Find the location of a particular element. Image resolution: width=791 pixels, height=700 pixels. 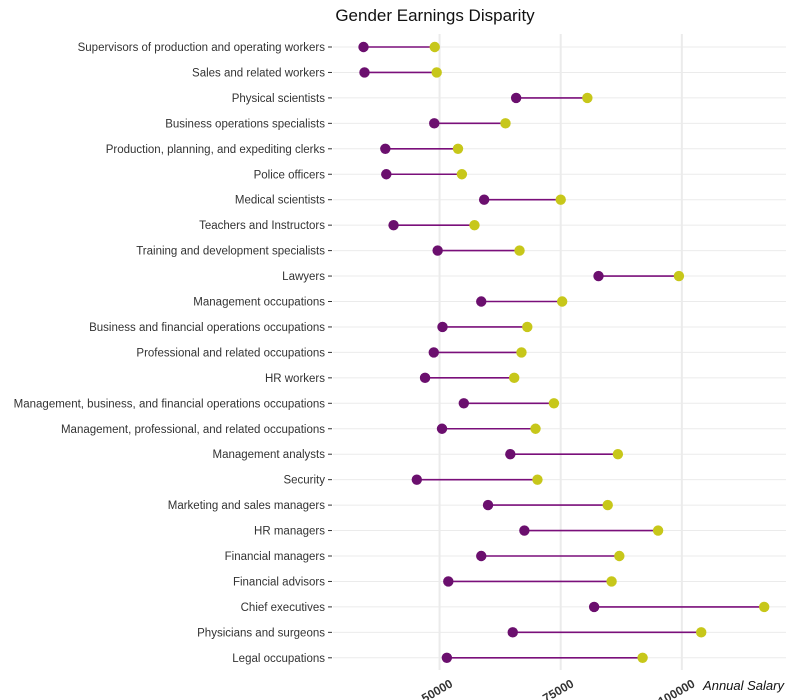

y-tick-label: Physicians and surgeons is located at coordinates (261, 633).